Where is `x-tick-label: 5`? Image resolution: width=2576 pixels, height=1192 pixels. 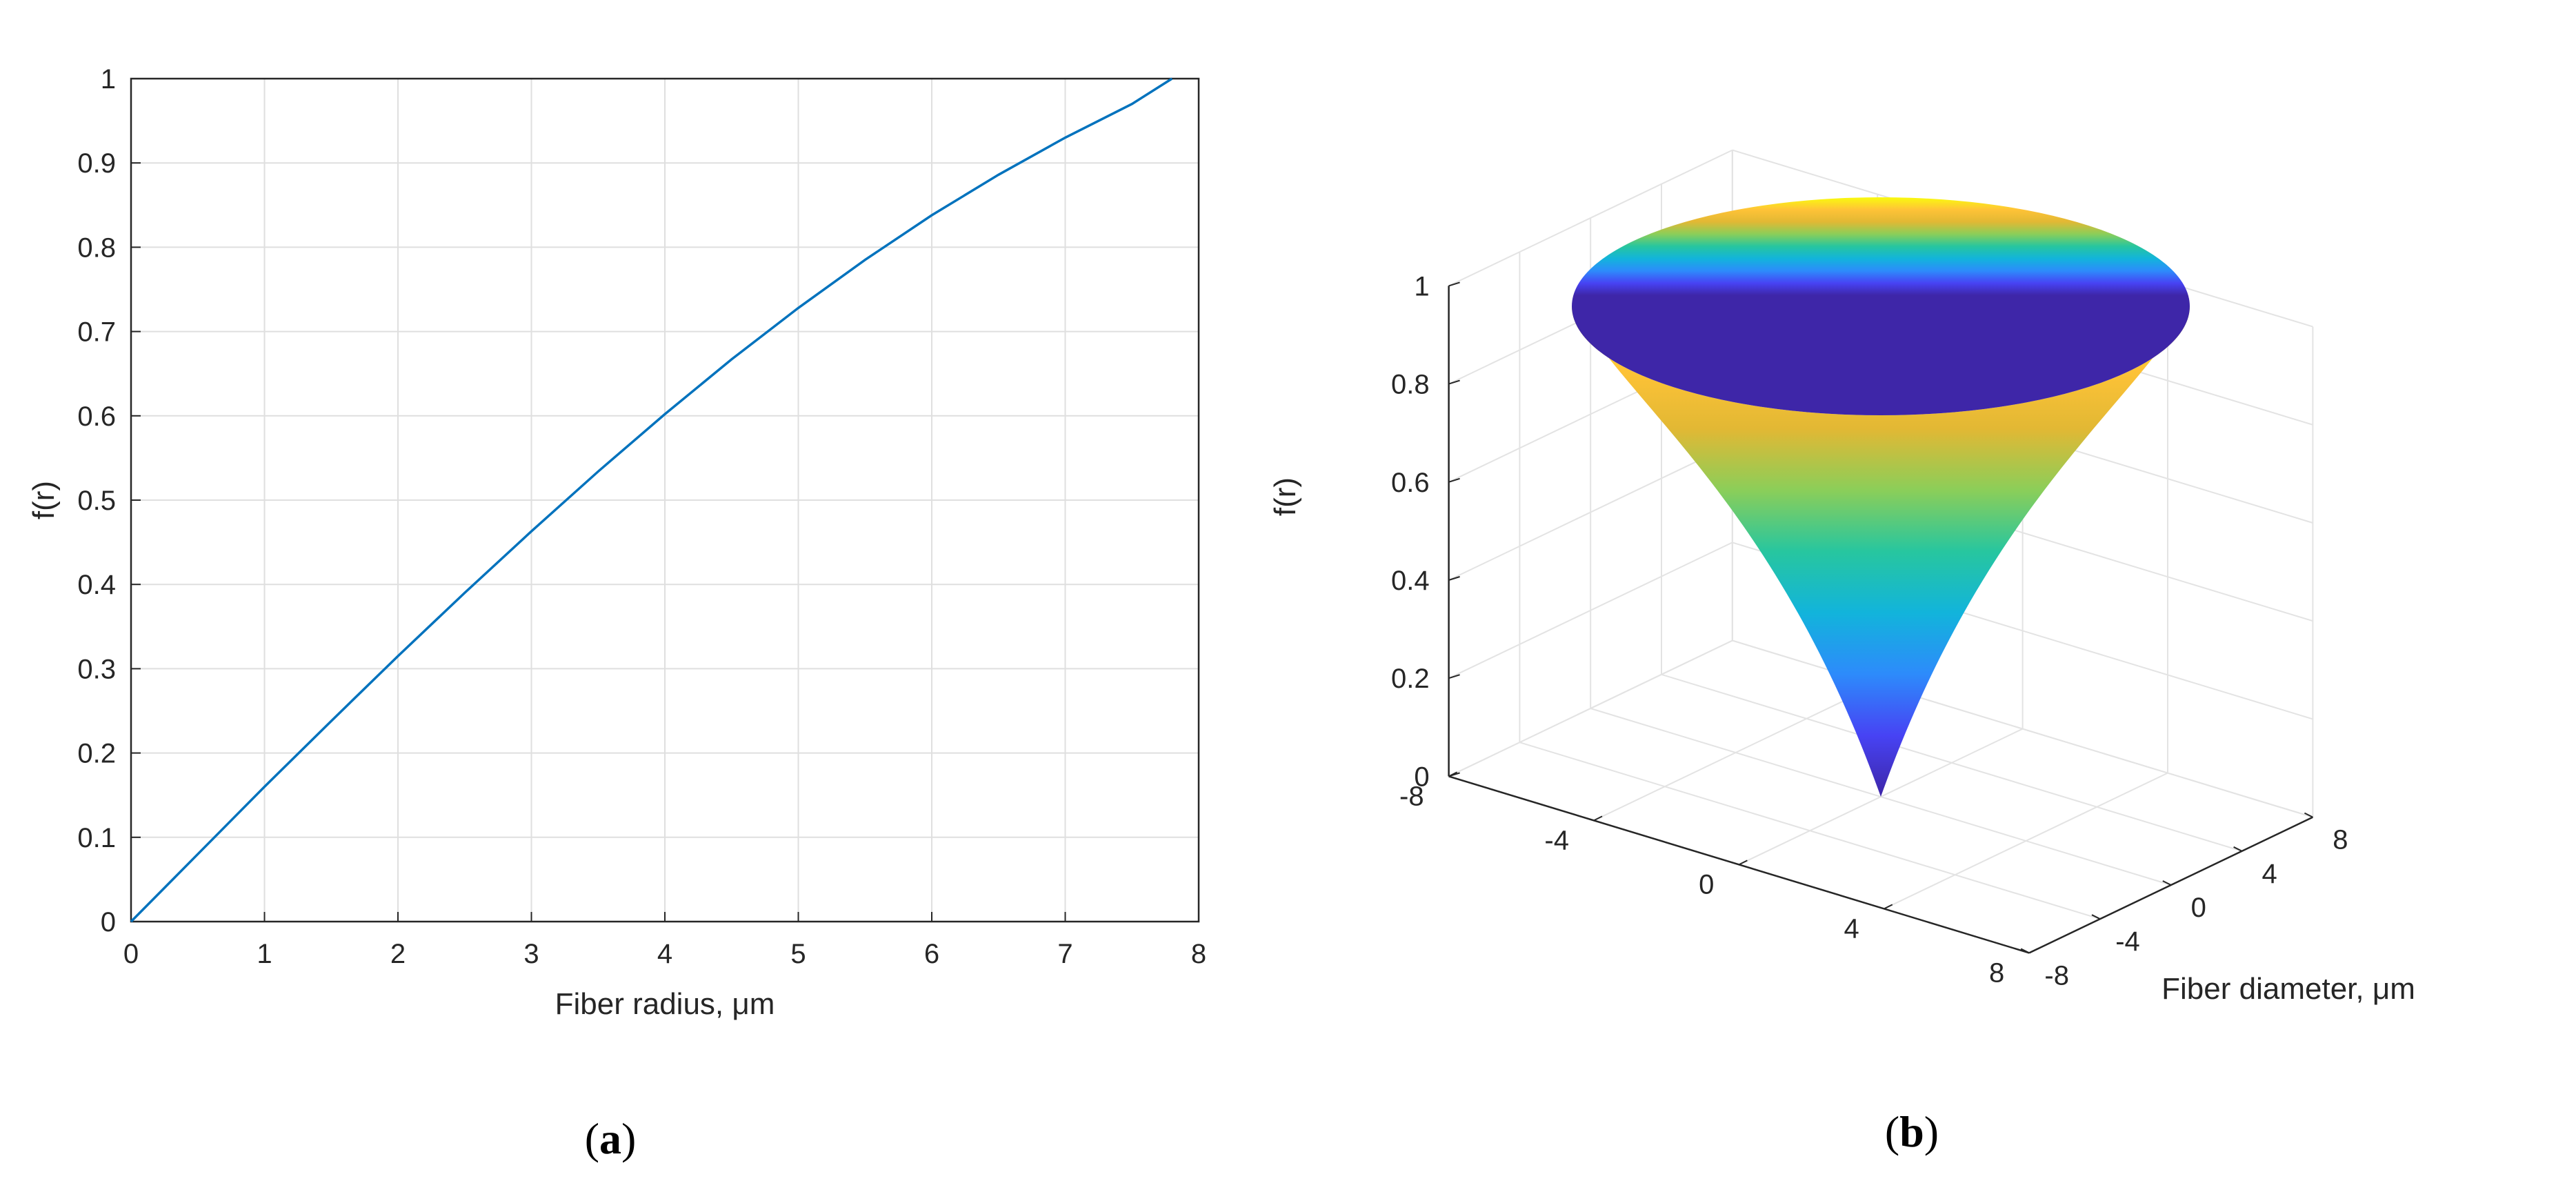 x-tick-label: 5 is located at coordinates (798, 954).